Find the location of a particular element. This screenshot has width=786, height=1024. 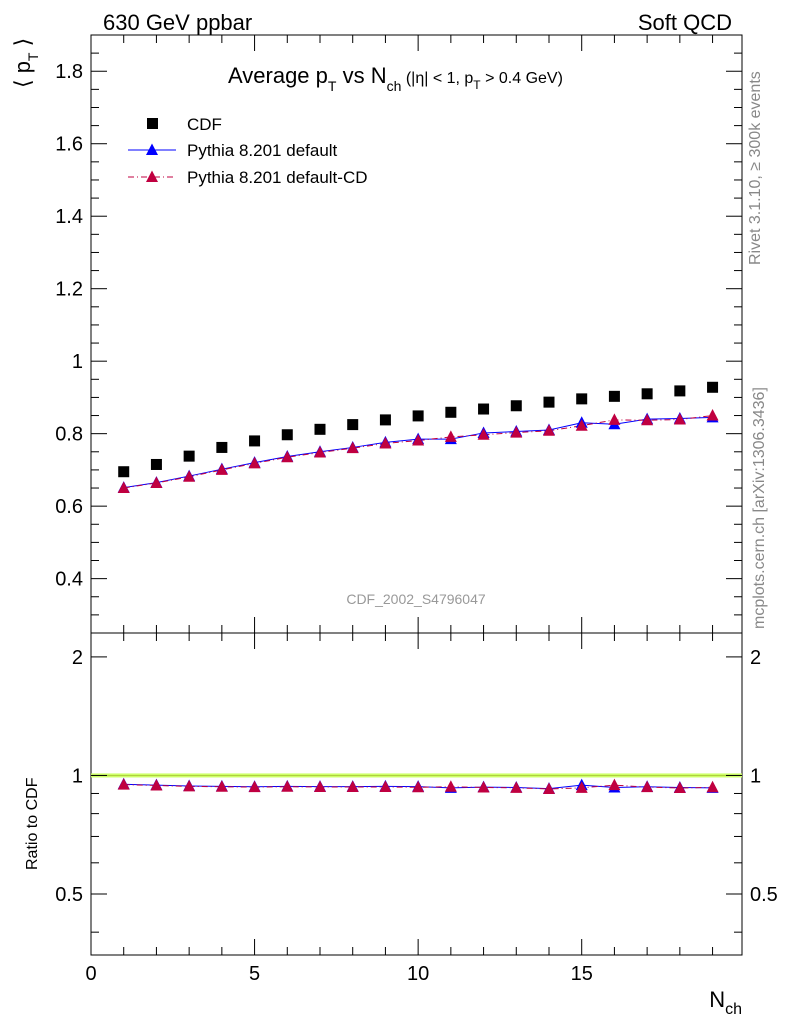

y-axis-label-close: ⟩ is located at coordinates (22, 45).